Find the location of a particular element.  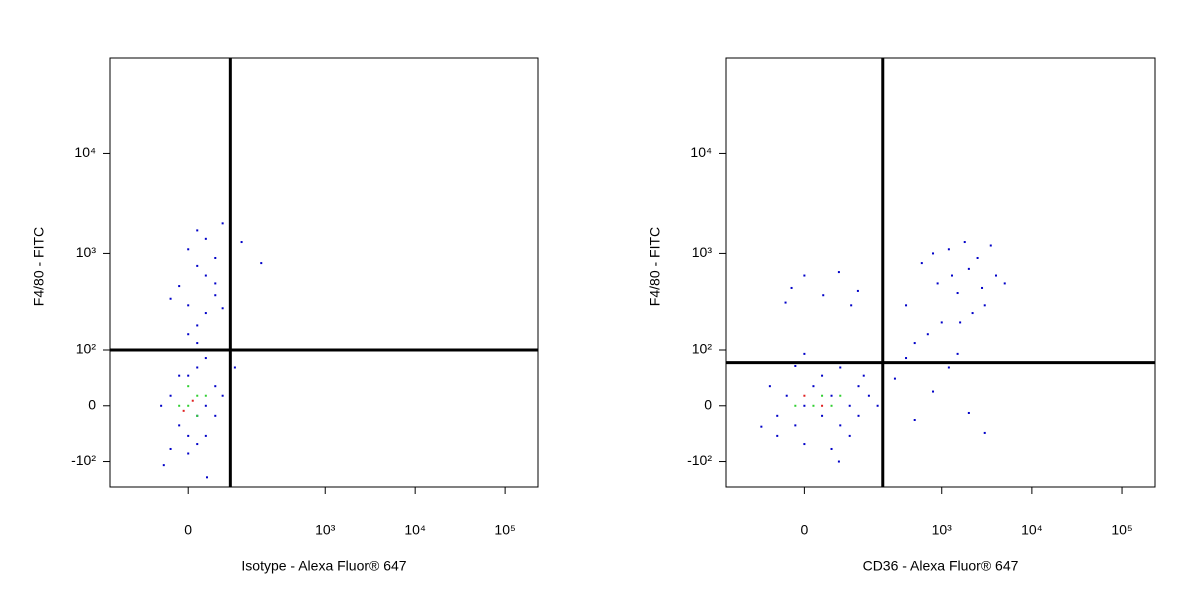

x-tick-label: 10⁵ is located at coordinates (504, 530).